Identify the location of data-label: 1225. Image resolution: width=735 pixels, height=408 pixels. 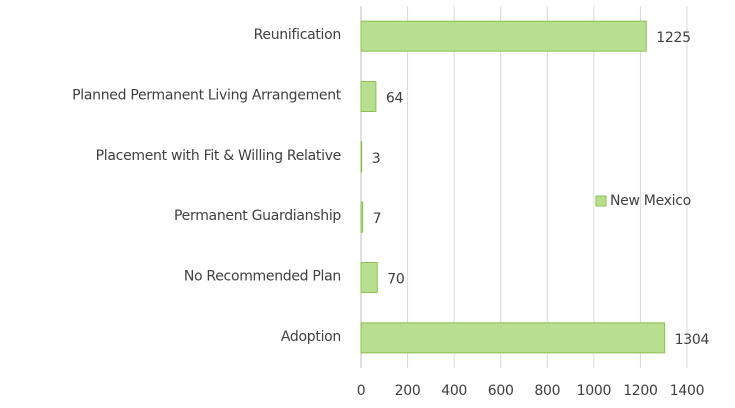
(673, 38).